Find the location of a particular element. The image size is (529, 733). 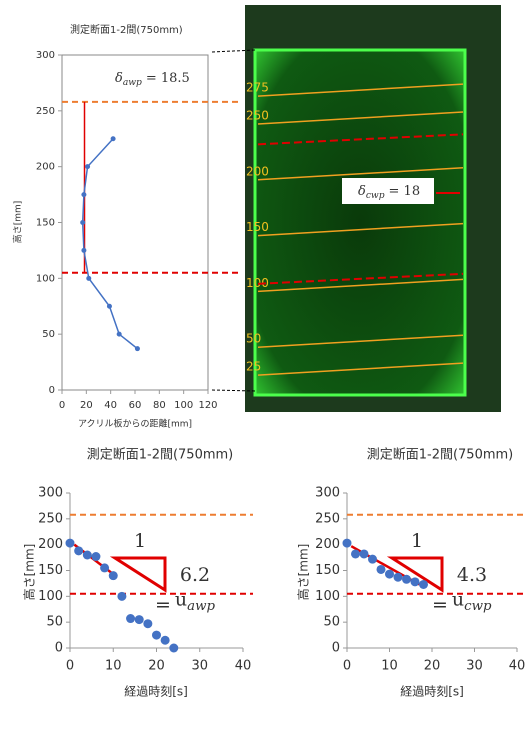

photo-label: 150 is located at coordinates (257, 227).